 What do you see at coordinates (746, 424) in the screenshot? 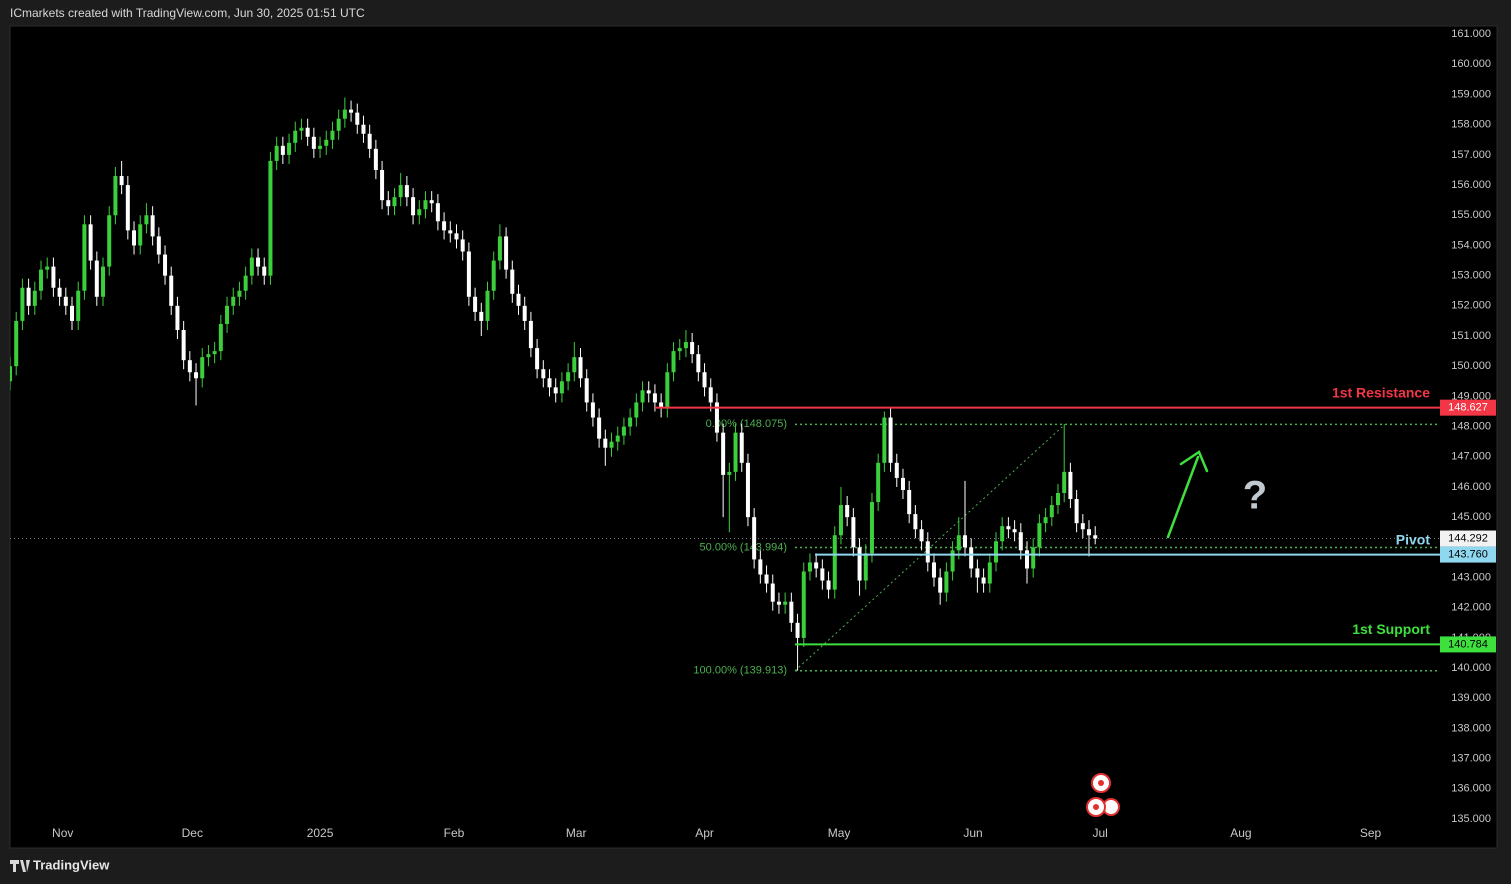
I see `fib-label: 0.00% (148.075)` at bounding box center [746, 424].